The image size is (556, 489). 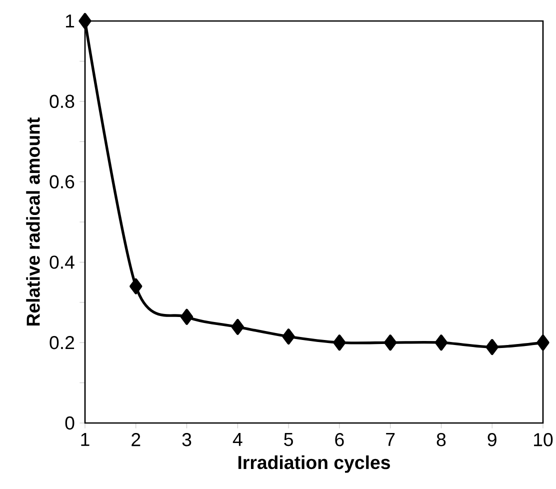 What do you see at coordinates (136, 439) in the screenshot?
I see `x-tick-label: 2` at bounding box center [136, 439].